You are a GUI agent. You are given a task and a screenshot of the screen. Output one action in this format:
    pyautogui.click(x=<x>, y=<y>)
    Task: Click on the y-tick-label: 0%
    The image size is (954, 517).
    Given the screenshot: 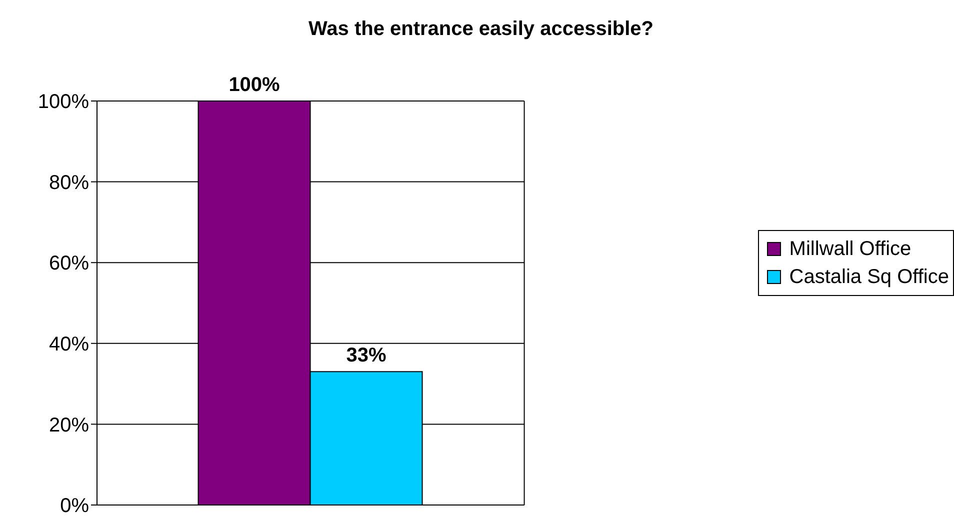 What is the action you would take?
    pyautogui.click(x=75, y=506)
    